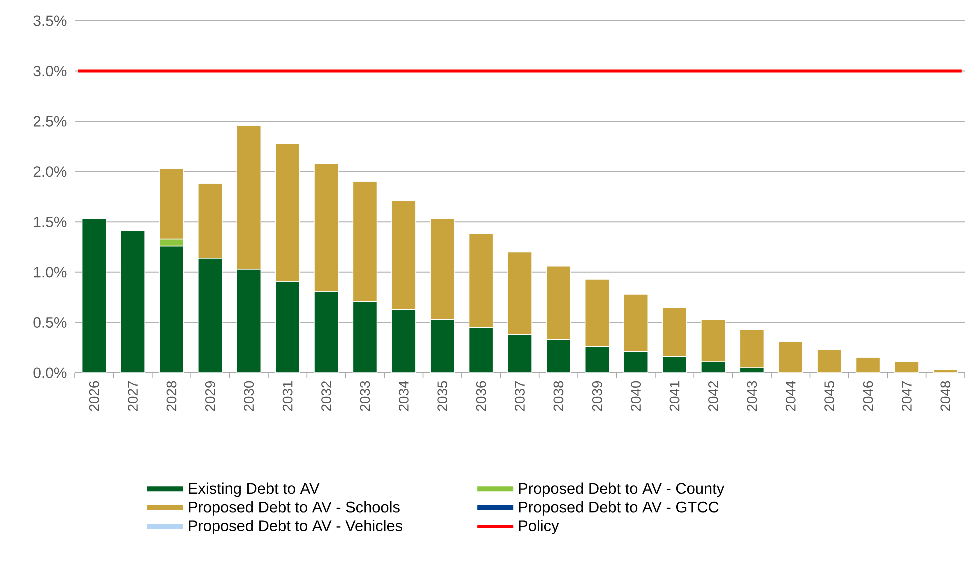 The height and width of the screenshot is (572, 975). Describe the element at coordinates (539, 527) in the screenshot. I see `legend-label: Policy` at that location.